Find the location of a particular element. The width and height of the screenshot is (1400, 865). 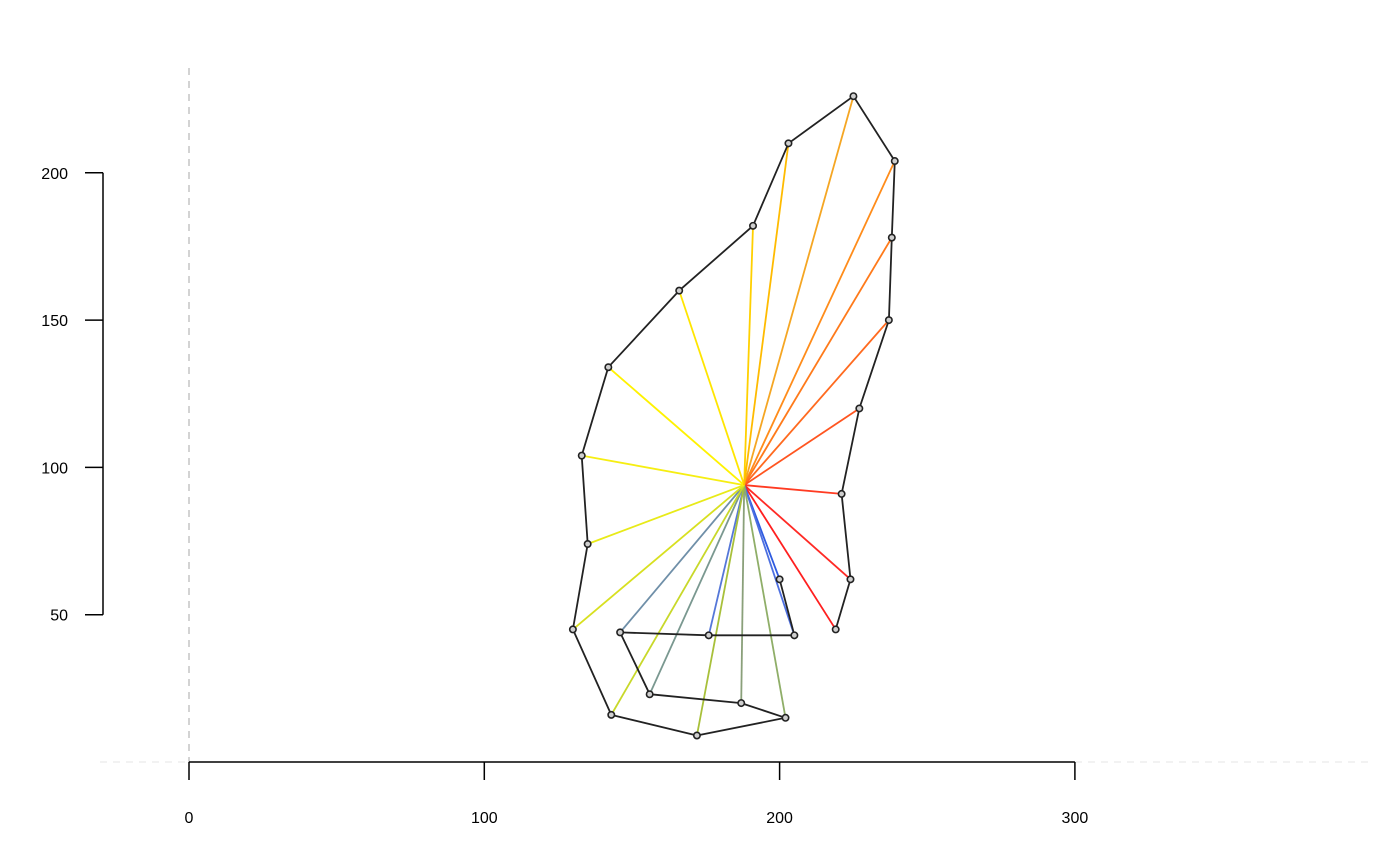

y-tick-label: 150 is located at coordinates (54, 321).